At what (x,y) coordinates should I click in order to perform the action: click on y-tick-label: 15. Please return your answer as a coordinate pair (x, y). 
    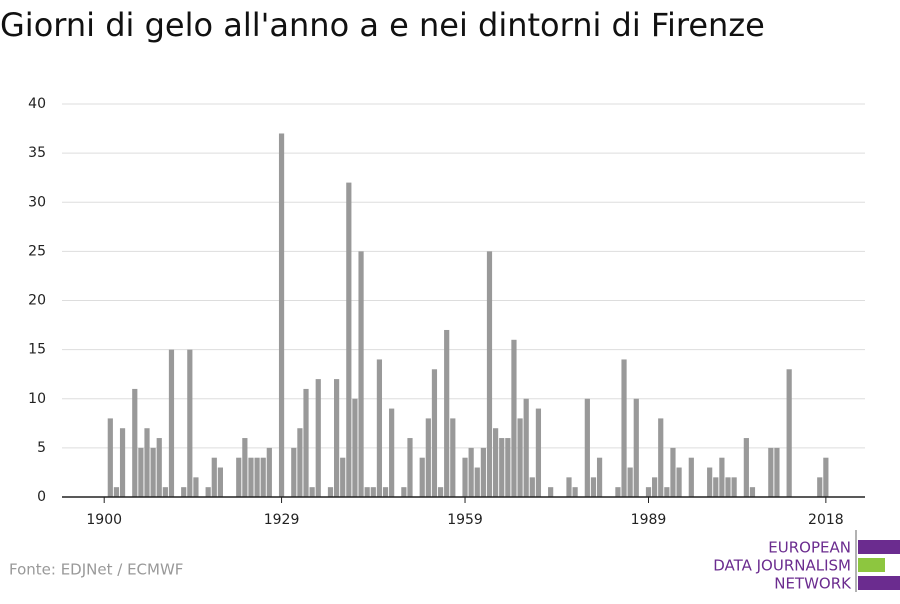
    Looking at the image, I should click on (37, 350).